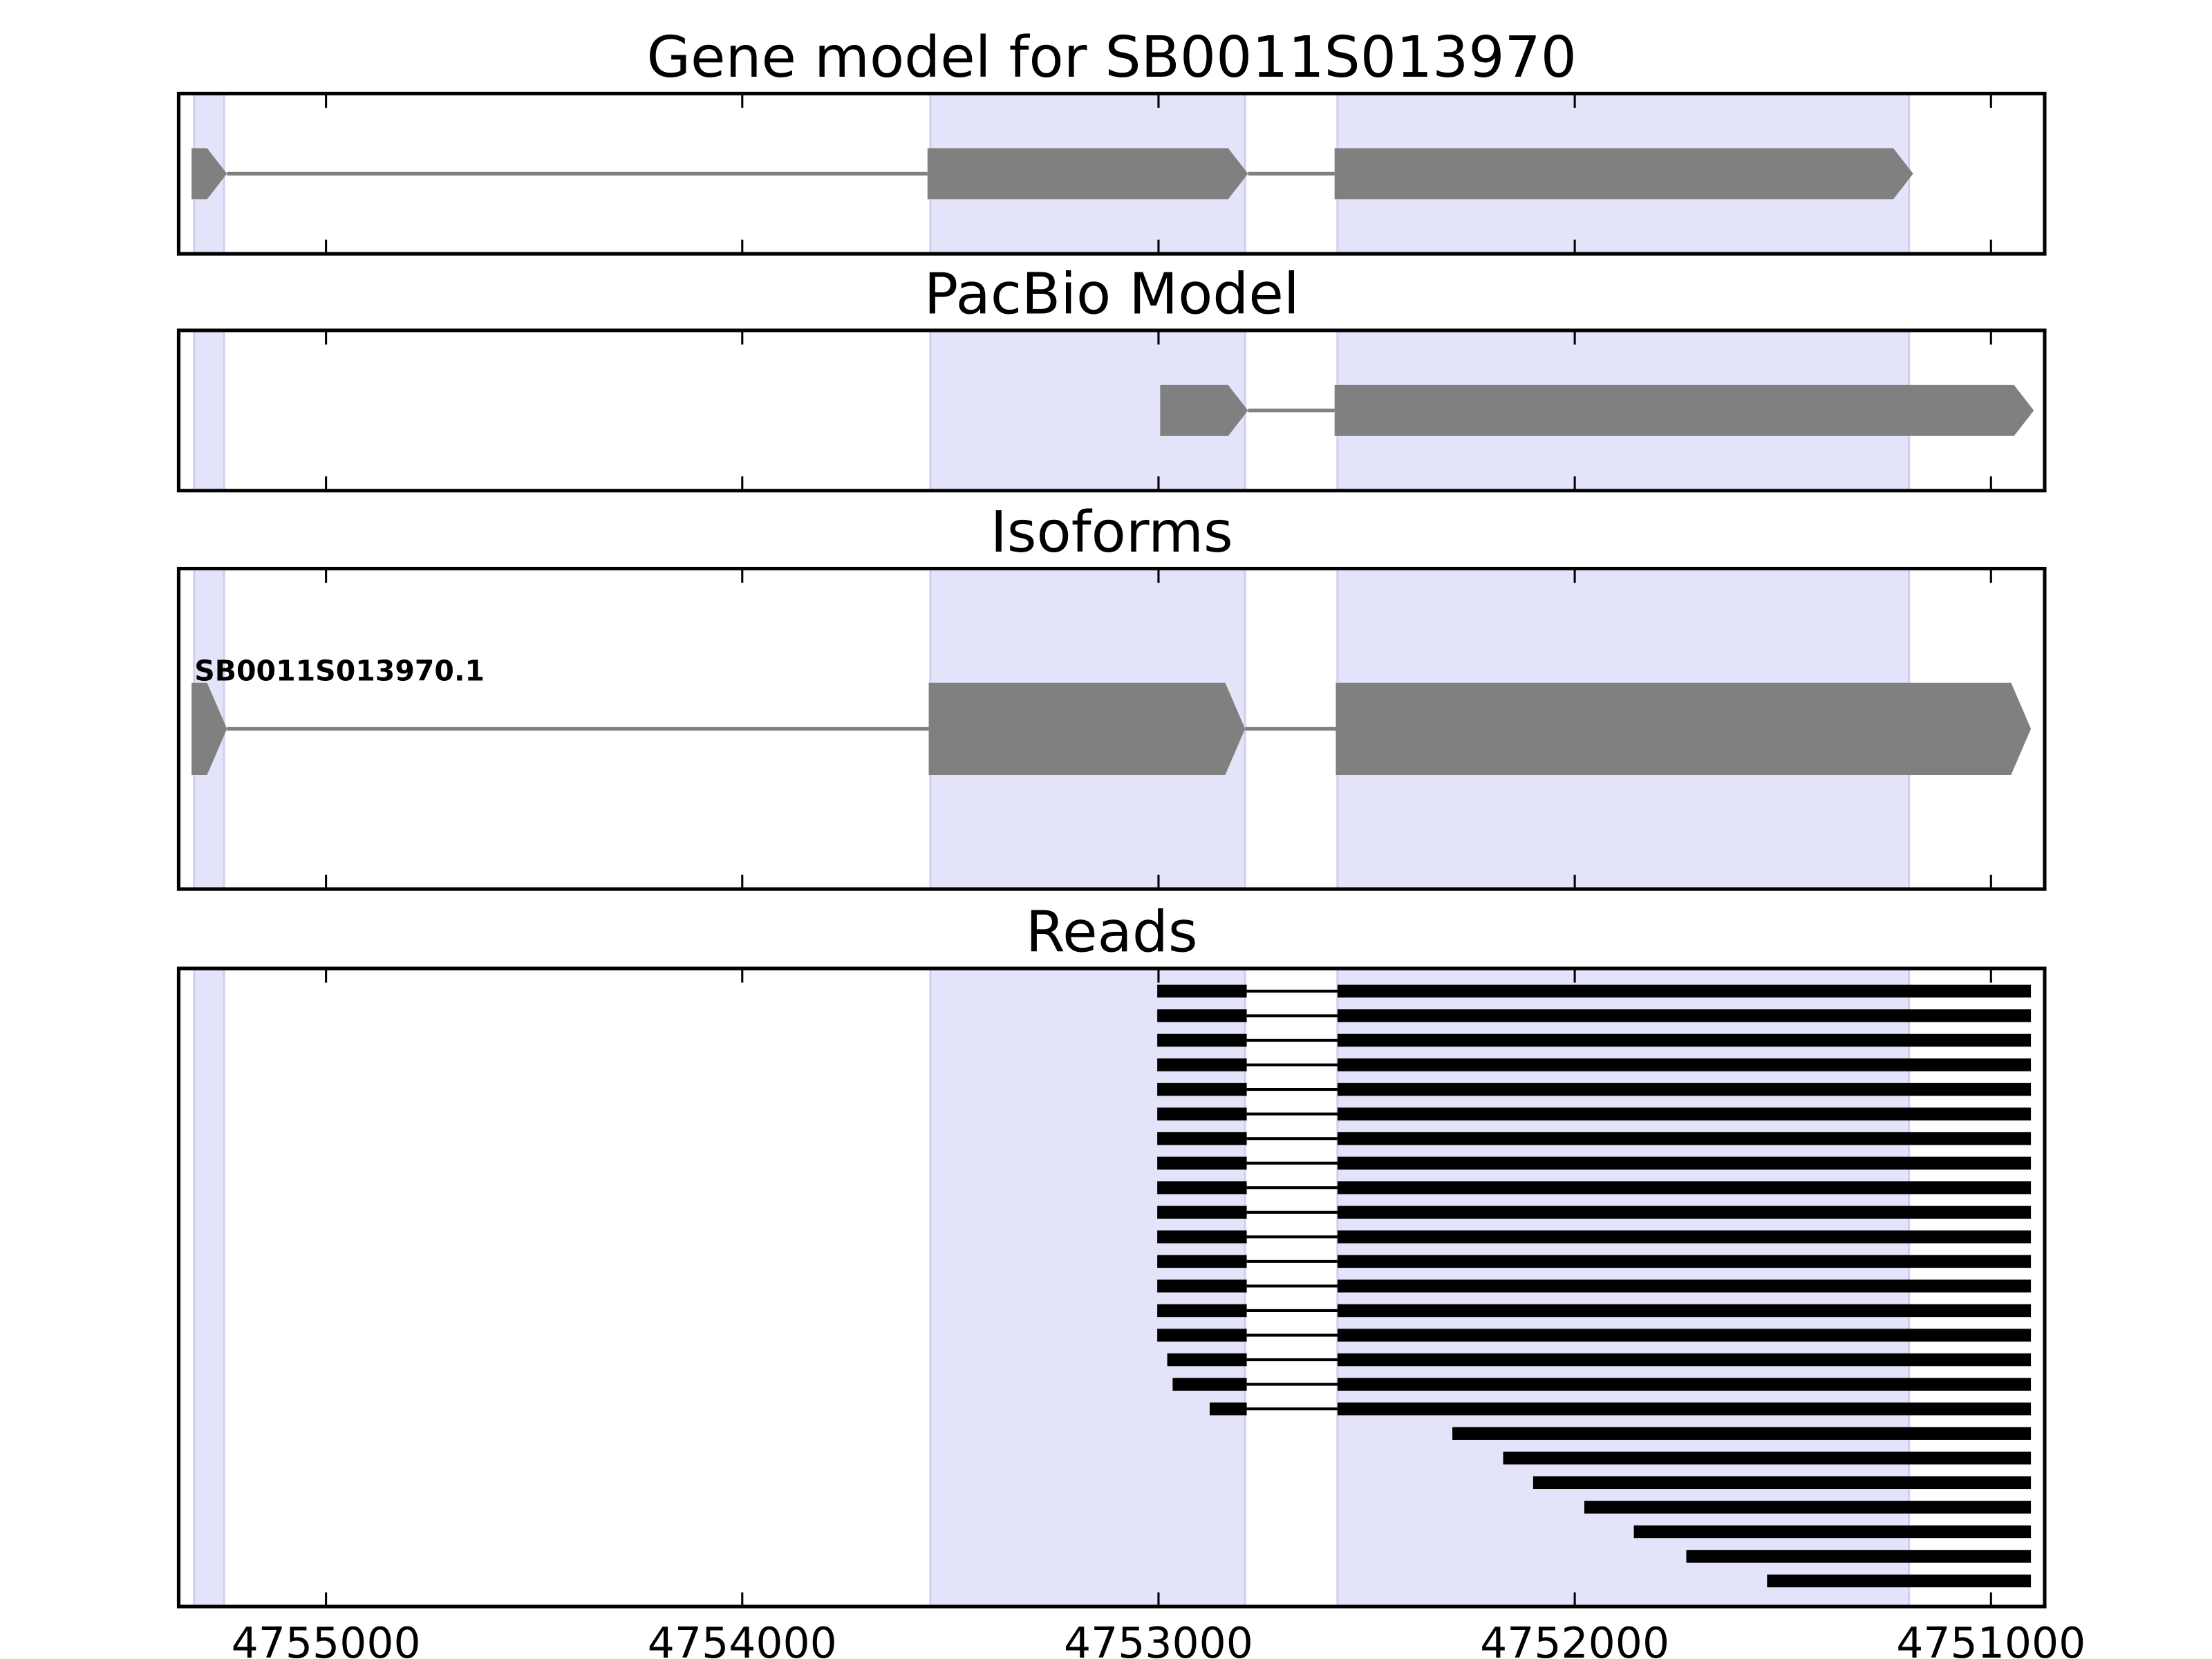 Image resolution: width=2212 pixels, height=1659 pixels. I want to click on panel-title: Reads, so click(1112, 932).